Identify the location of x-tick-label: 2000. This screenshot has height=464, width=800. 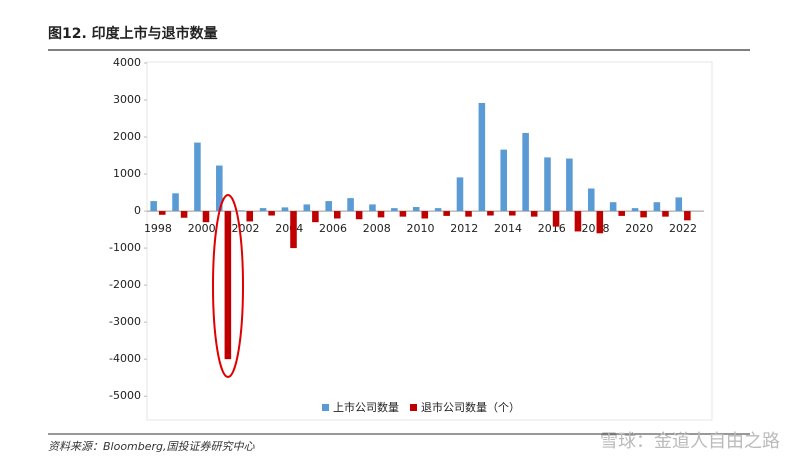
(202, 228).